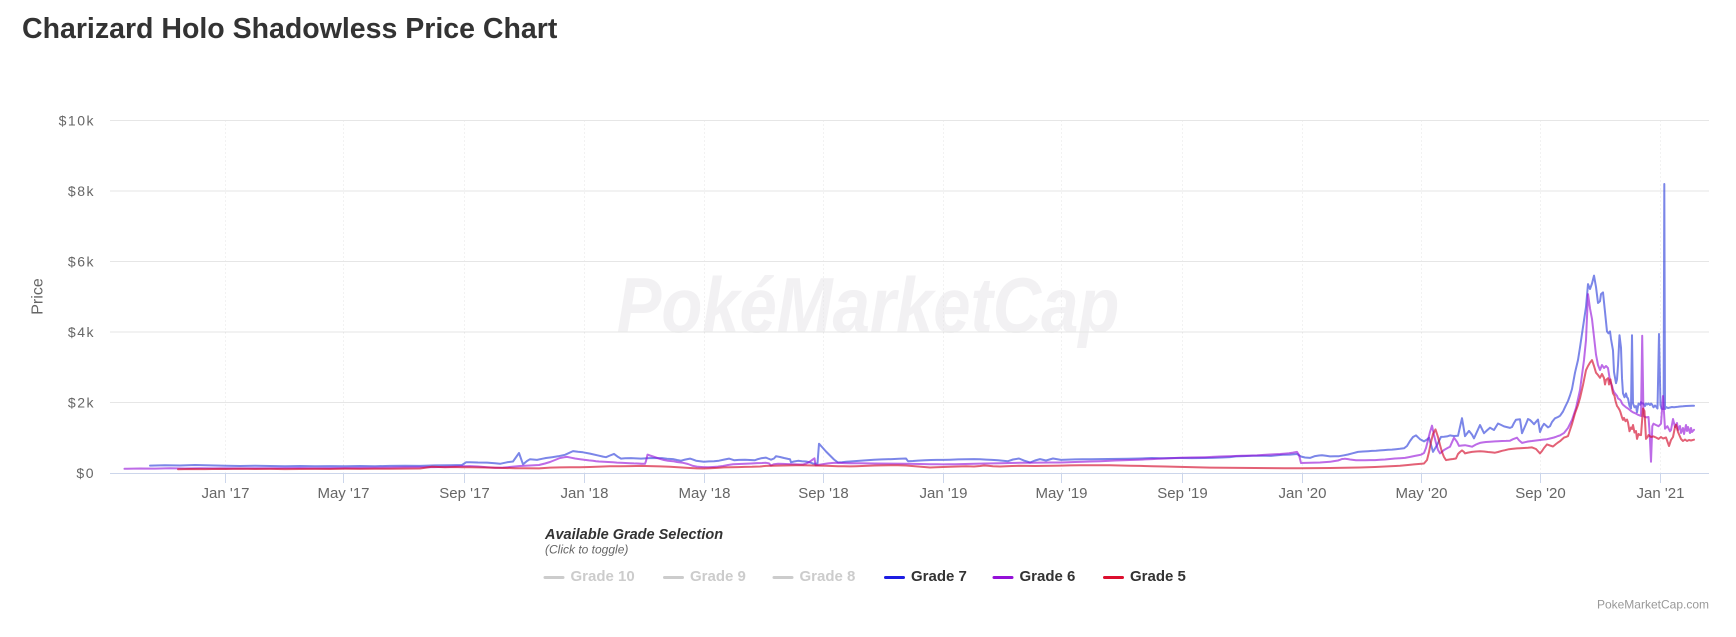  What do you see at coordinates (77, 121) in the screenshot?
I see `svg-text: $10k` at bounding box center [77, 121].